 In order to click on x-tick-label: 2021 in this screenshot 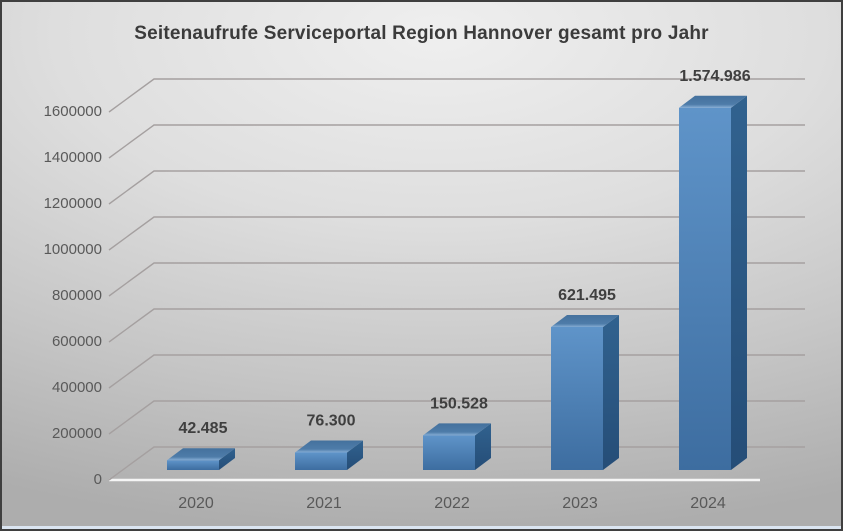, I will do `click(324, 503)`.